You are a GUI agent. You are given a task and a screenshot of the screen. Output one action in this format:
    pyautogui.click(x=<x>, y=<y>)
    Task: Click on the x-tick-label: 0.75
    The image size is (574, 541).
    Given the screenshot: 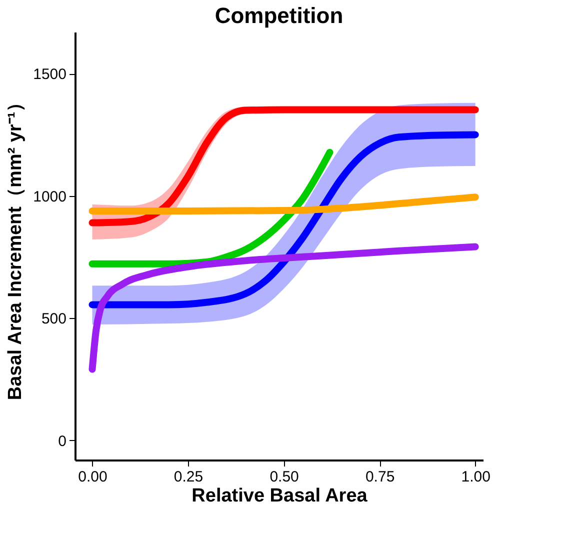 What is the action you would take?
    pyautogui.click(x=380, y=477)
    